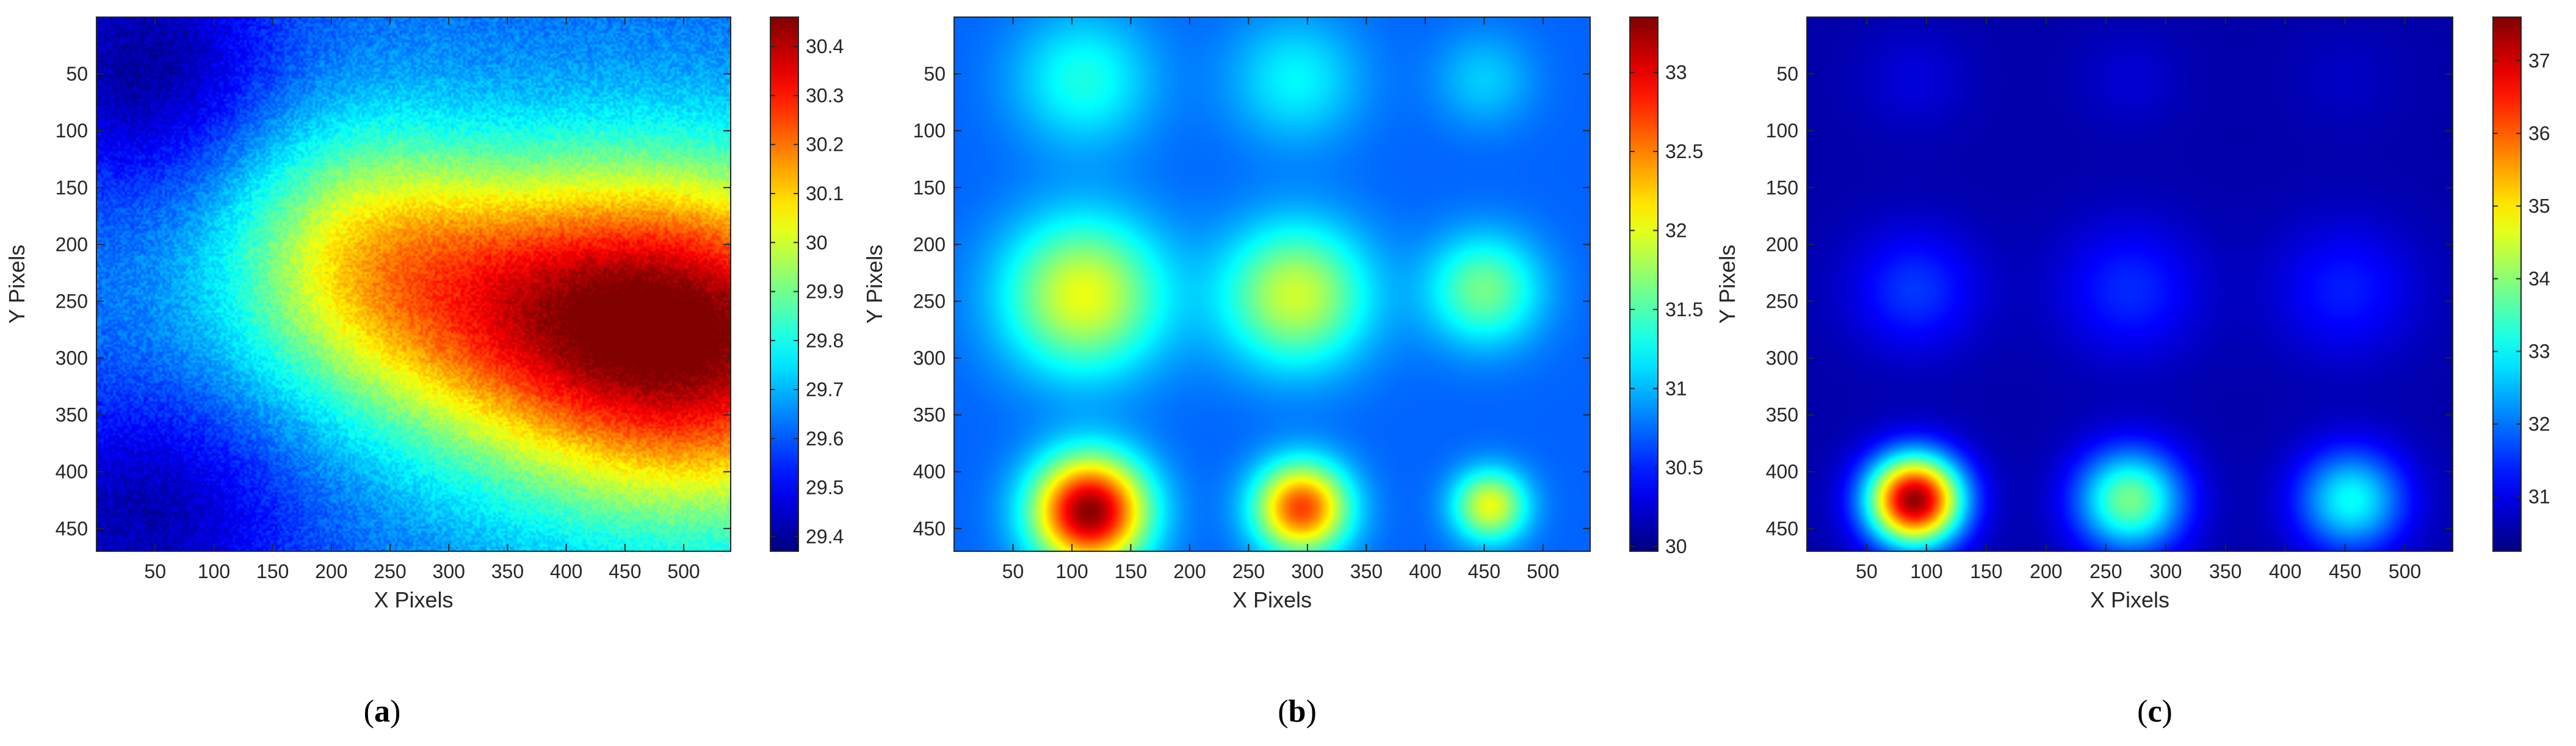  I want to click on colorbar-tick-label: 36, so click(2539, 133).